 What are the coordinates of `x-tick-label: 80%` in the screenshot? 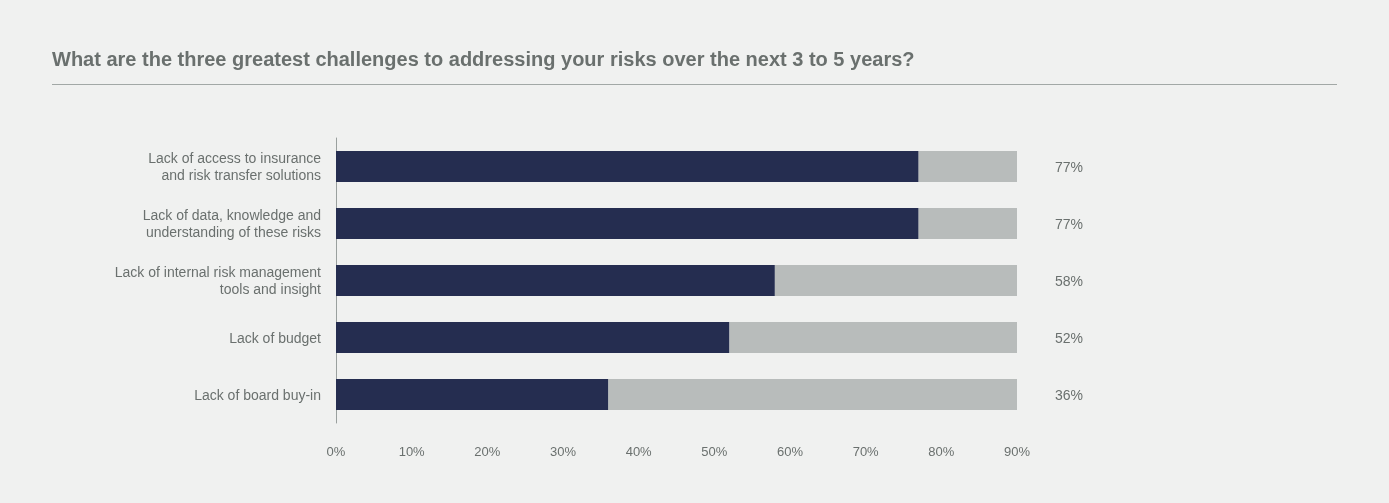 It's located at (941, 451).